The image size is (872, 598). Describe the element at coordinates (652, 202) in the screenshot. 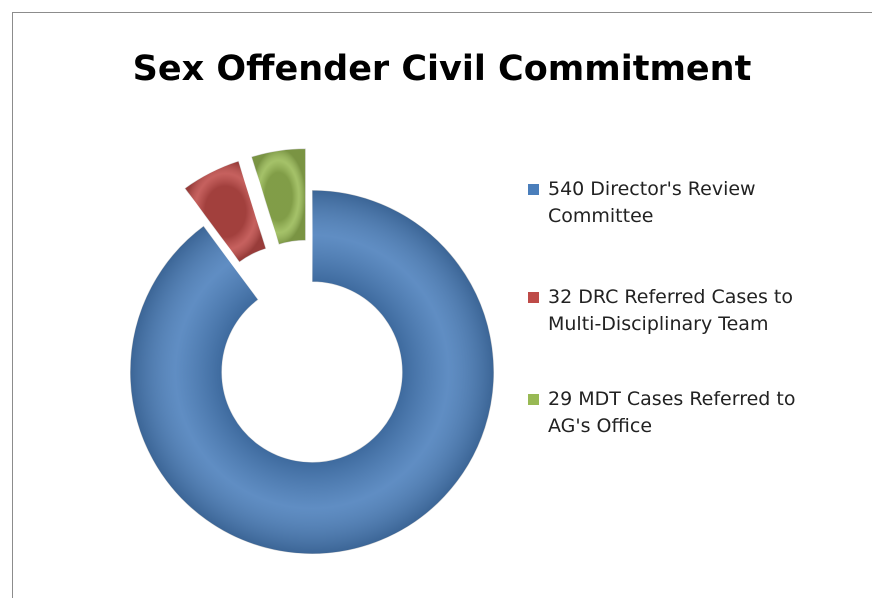

I see `legend-label: 540 Director's Review Committee` at that location.